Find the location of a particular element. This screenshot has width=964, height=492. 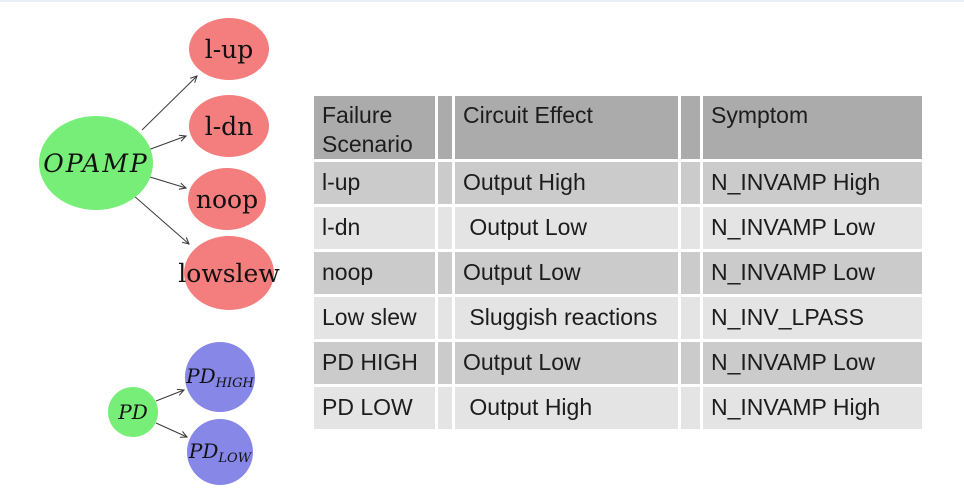

lowslew-node is located at coordinates (229, 273).